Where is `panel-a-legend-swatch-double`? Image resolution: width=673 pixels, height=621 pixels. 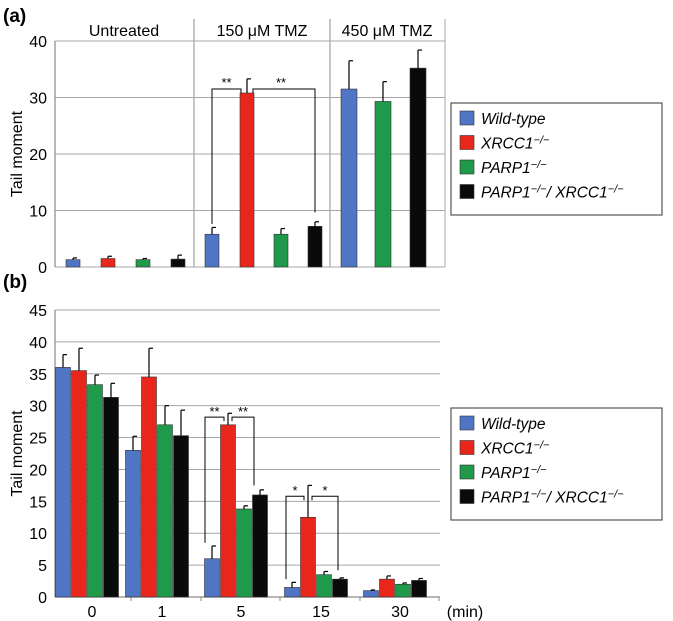
panel-a-legend-swatch-double is located at coordinates (467, 191).